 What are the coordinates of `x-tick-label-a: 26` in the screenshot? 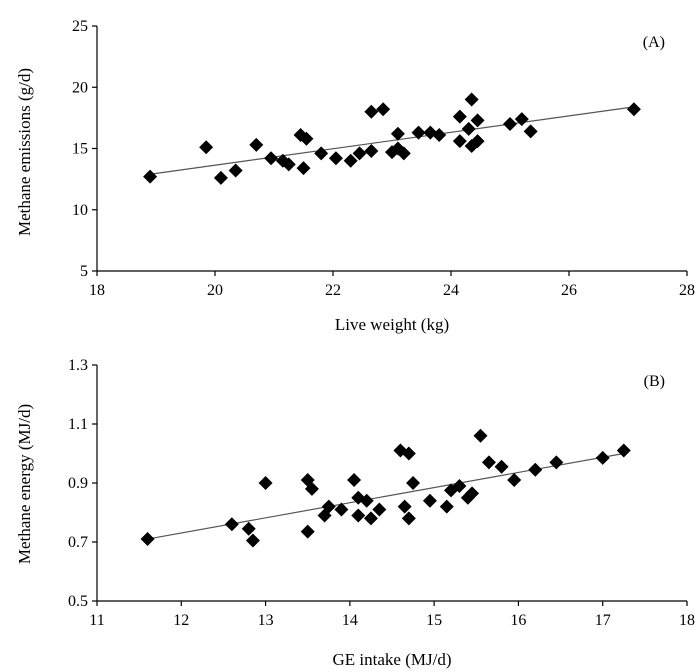 It's located at (569, 290).